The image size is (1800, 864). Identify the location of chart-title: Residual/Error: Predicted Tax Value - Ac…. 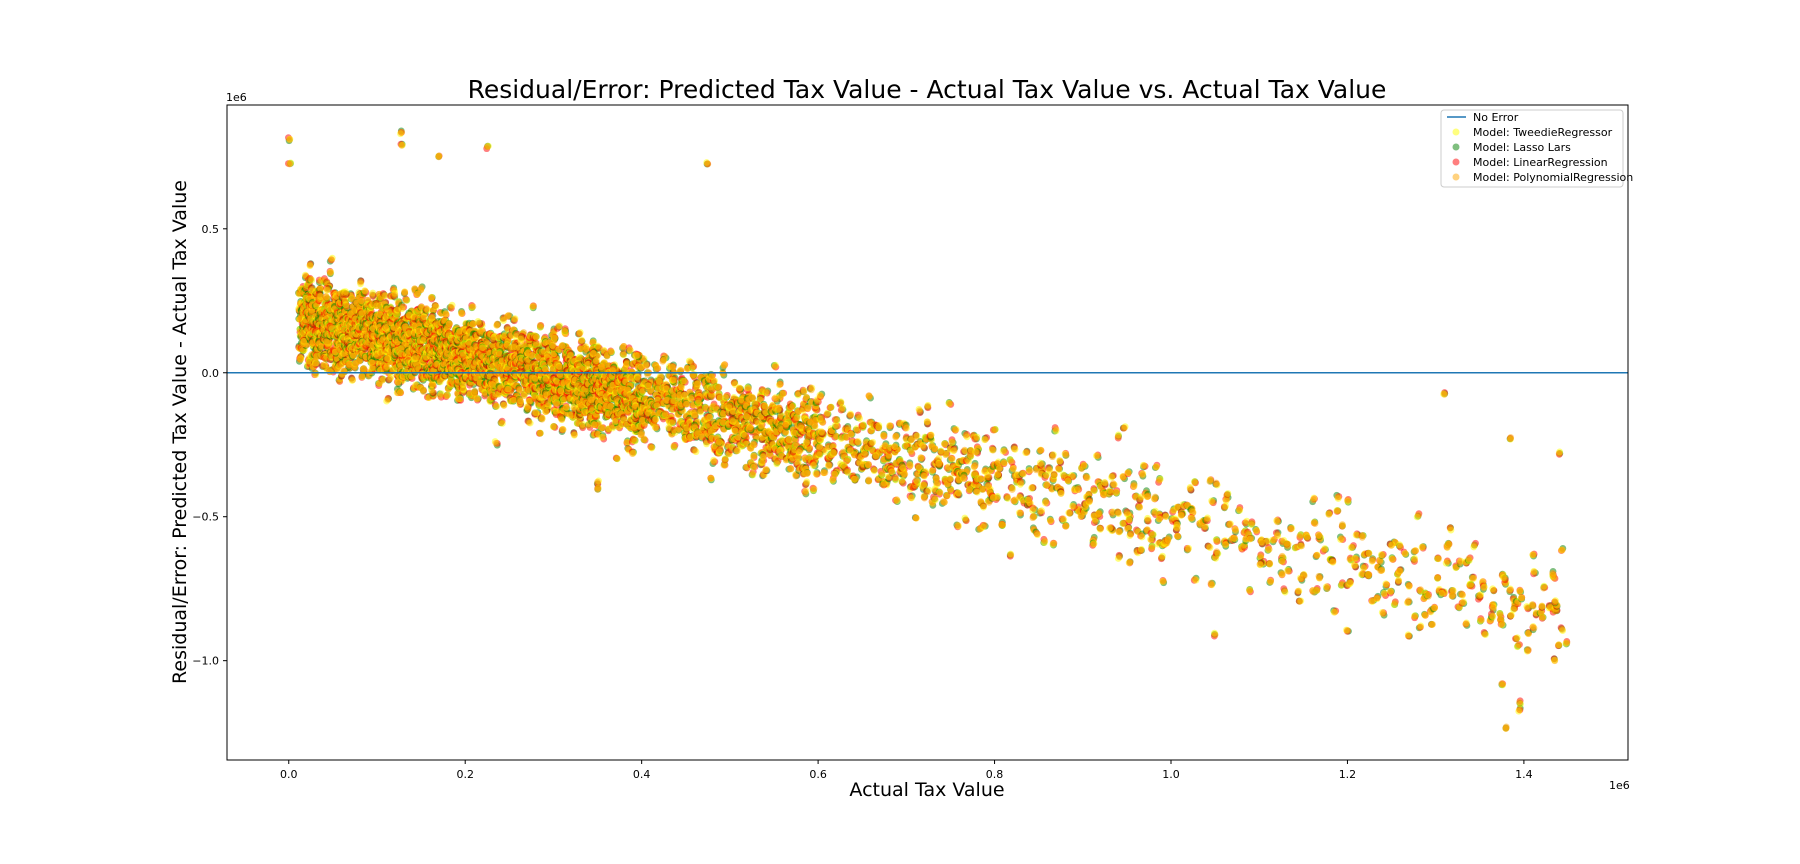
(927, 89).